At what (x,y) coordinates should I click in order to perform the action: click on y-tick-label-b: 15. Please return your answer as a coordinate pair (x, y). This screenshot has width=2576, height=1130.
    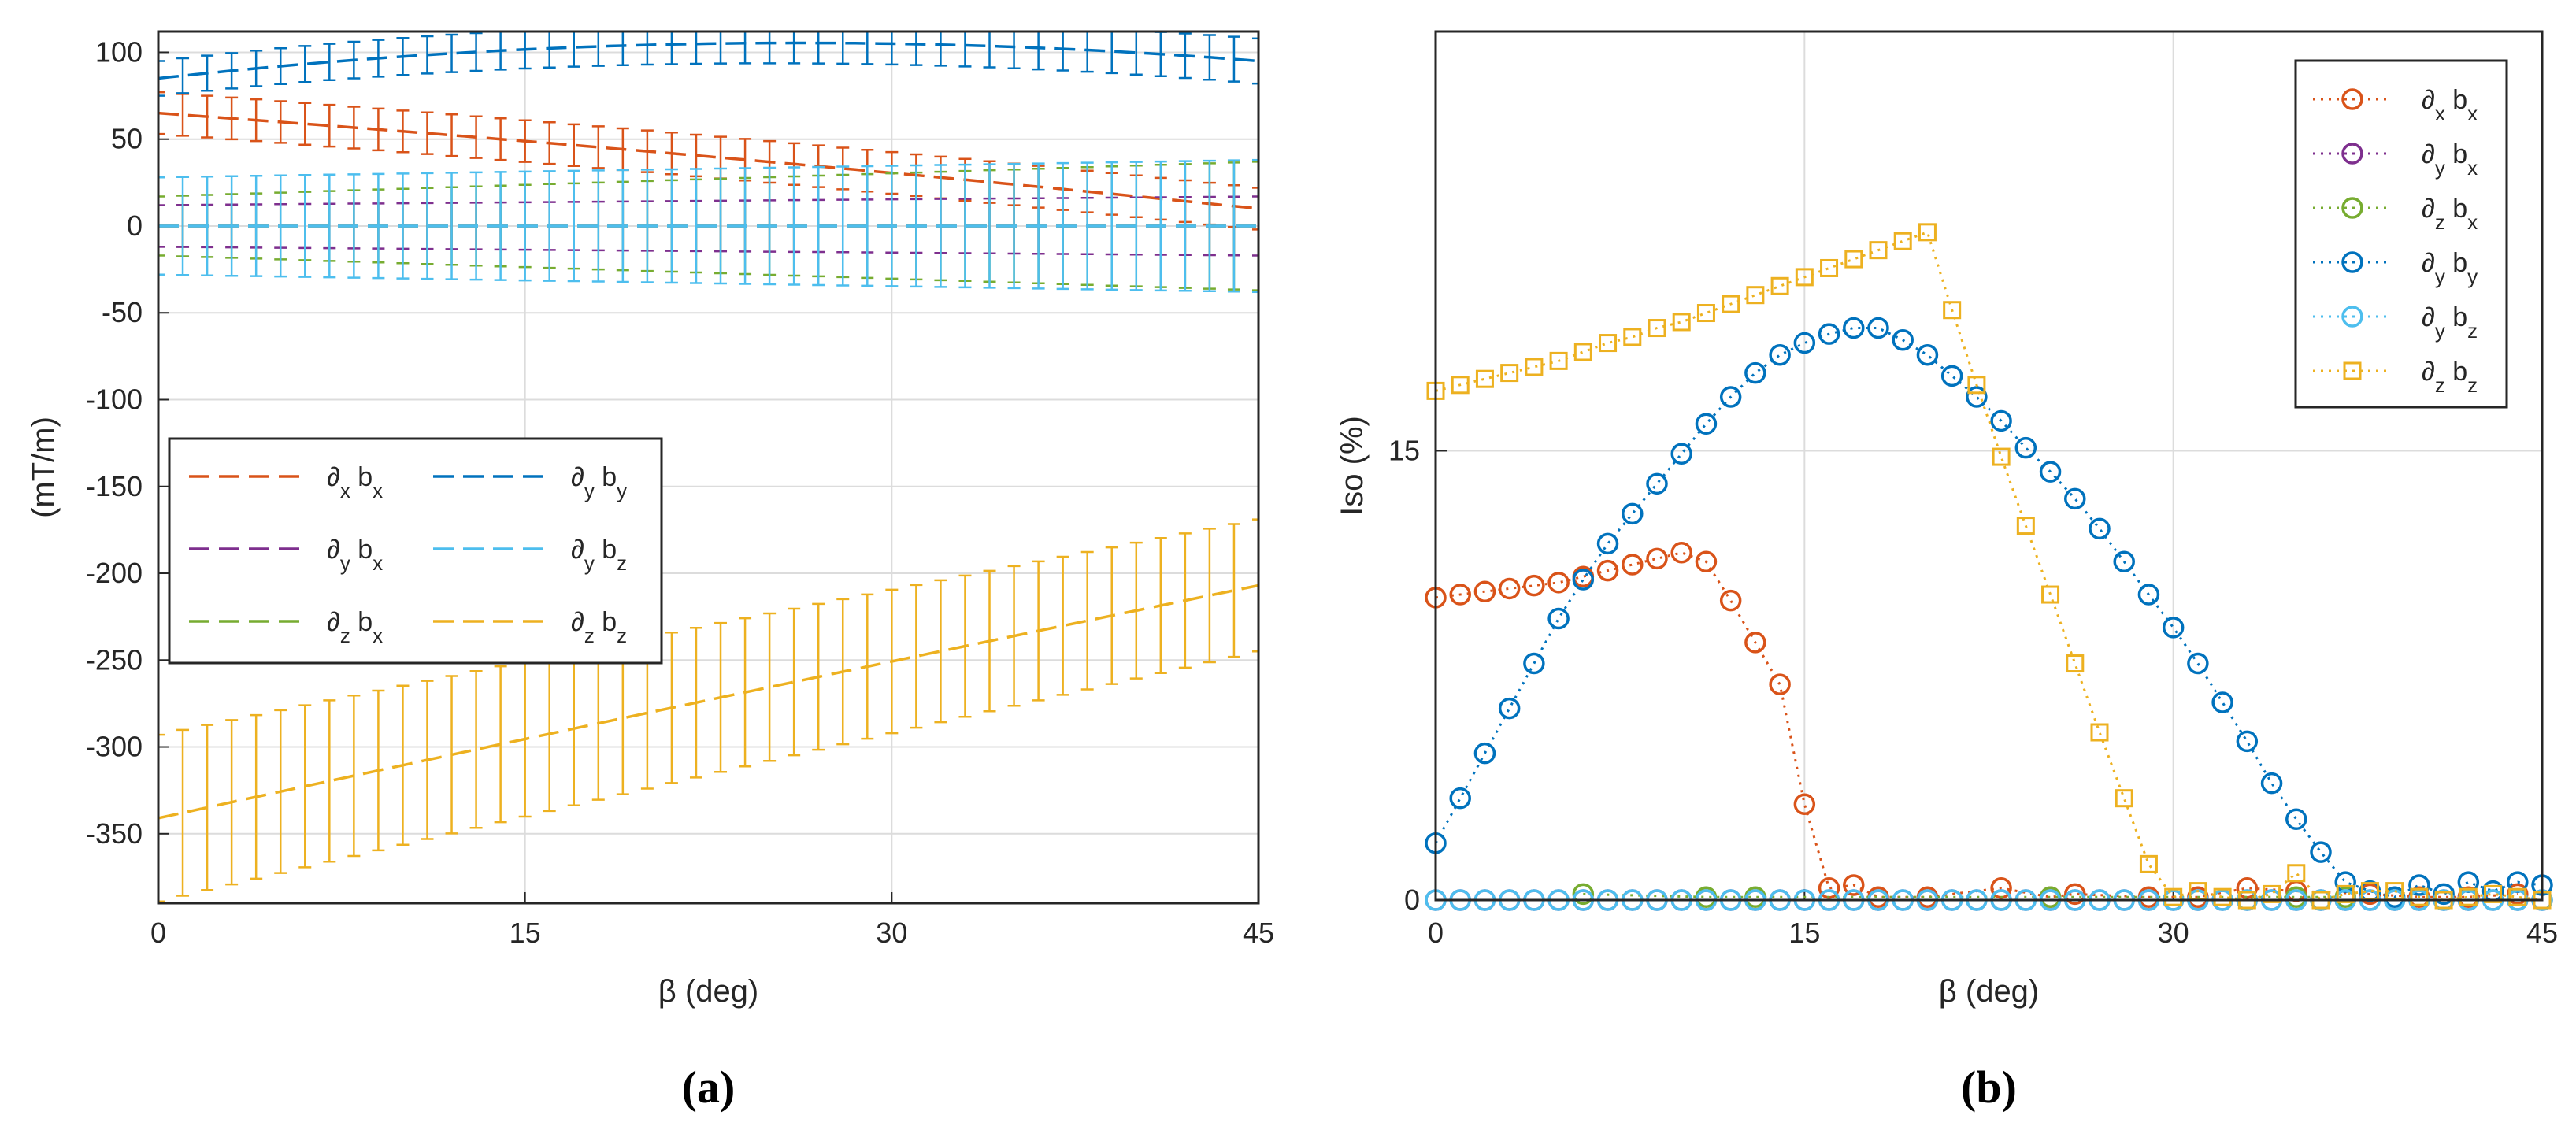
    Looking at the image, I should click on (1404, 450).